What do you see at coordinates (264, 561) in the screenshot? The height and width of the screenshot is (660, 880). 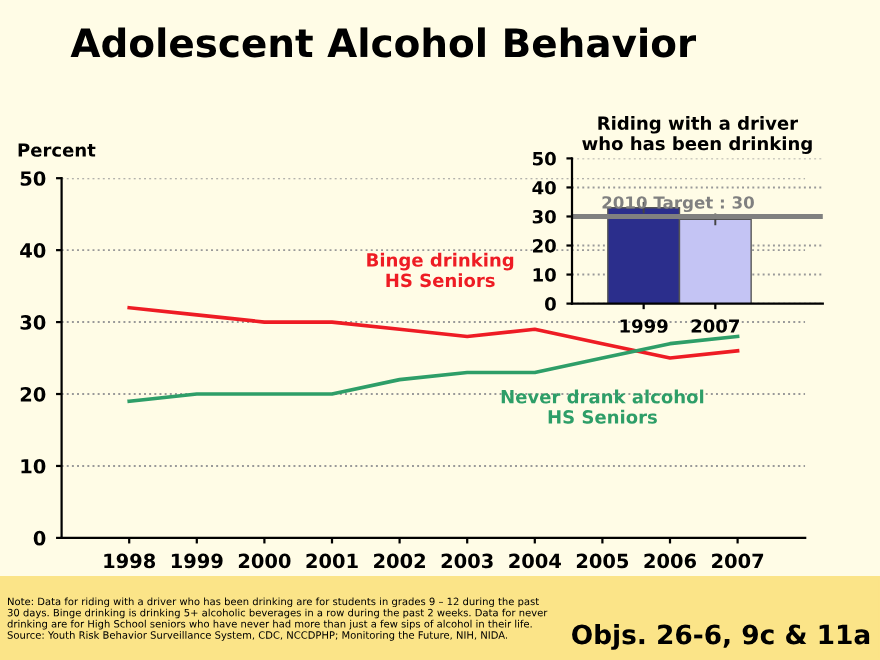 I see `x-tick-label: 2000` at bounding box center [264, 561].